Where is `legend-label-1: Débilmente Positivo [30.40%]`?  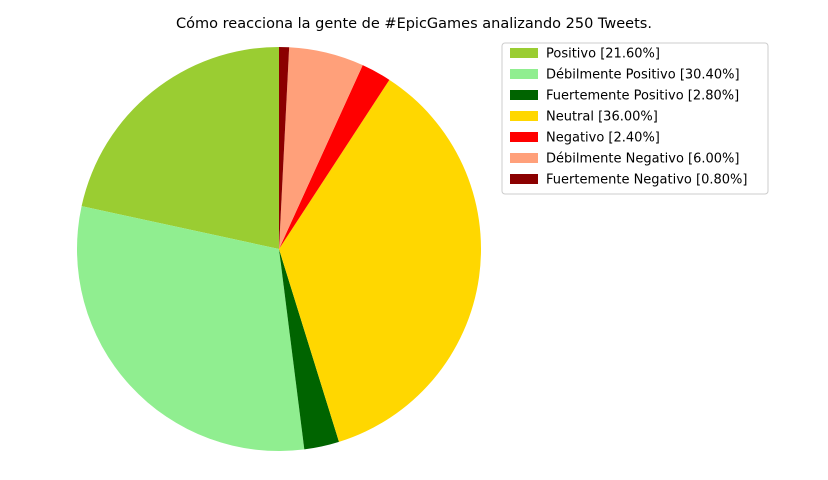
legend-label-1: Débilmente Positivo [30.40%] is located at coordinates (643, 75).